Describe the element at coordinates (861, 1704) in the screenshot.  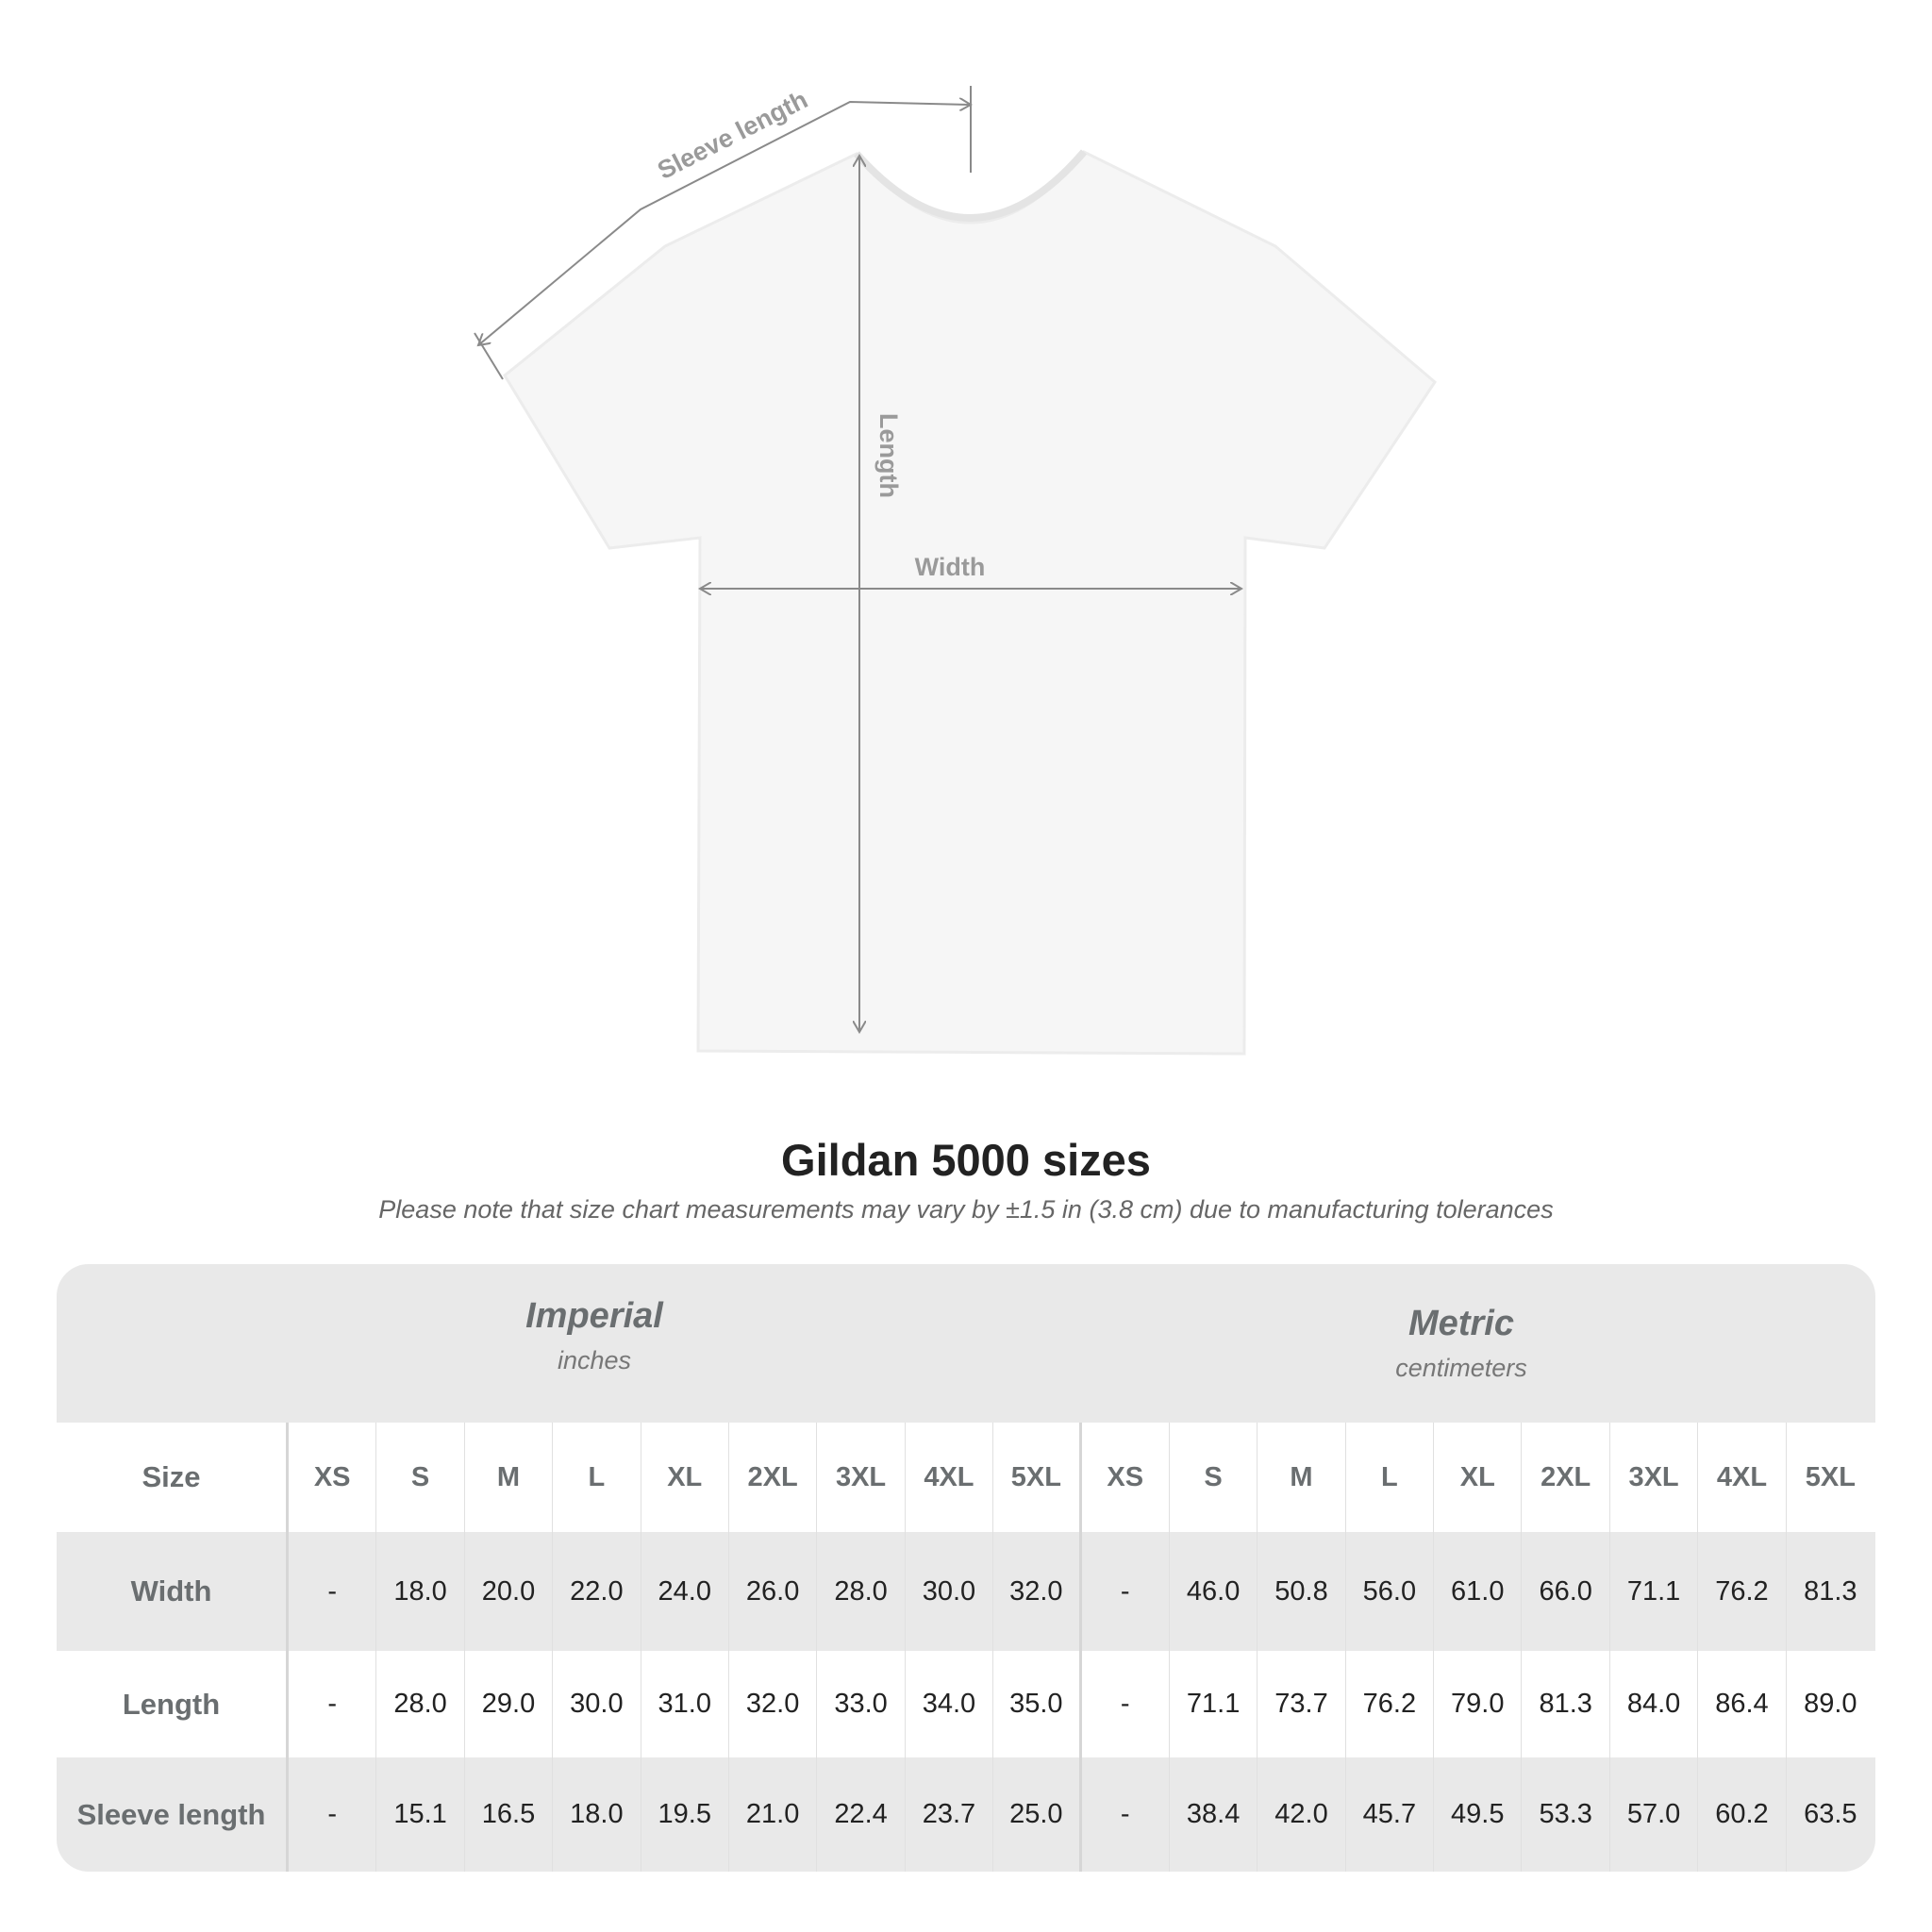
I see `imperial-cell-3XL: 33.0` at that location.